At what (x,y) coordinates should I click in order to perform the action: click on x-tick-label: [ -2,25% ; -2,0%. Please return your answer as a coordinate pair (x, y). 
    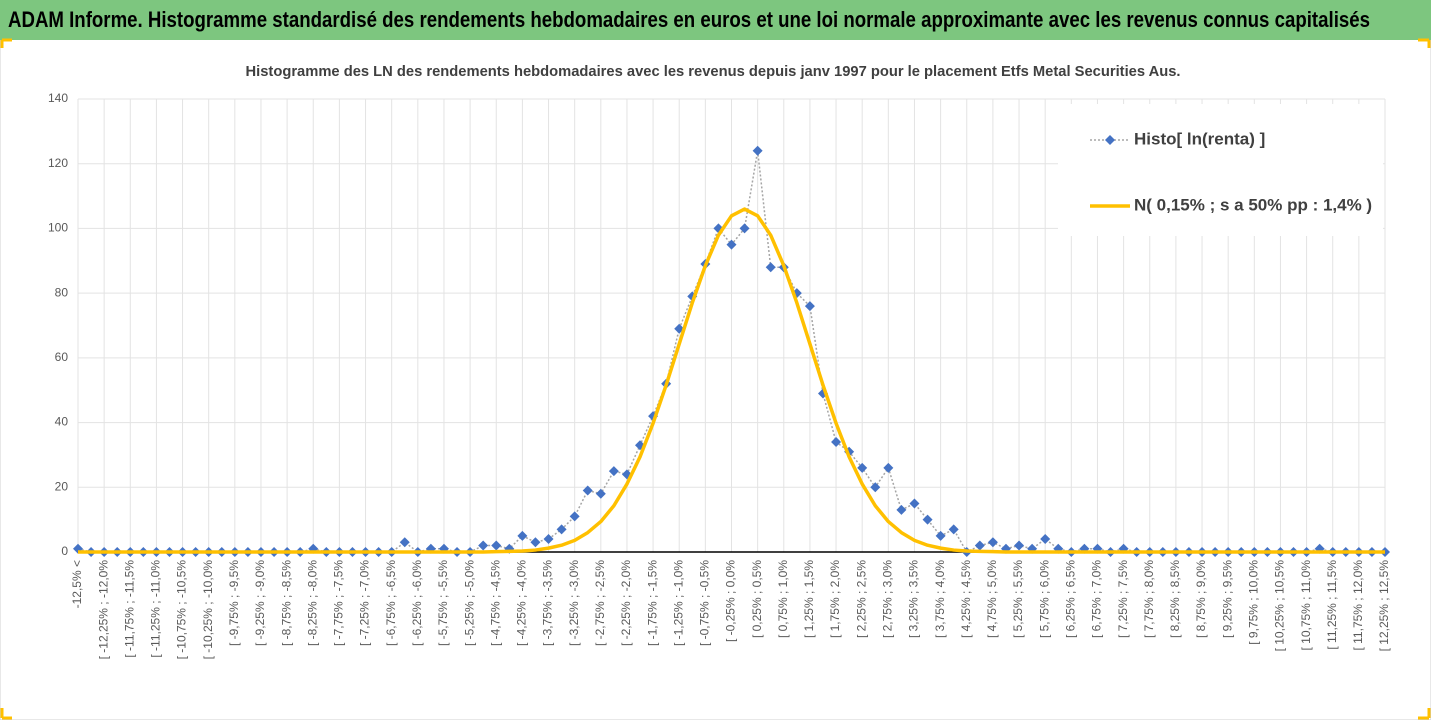
    Looking at the image, I should click on (626, 603).